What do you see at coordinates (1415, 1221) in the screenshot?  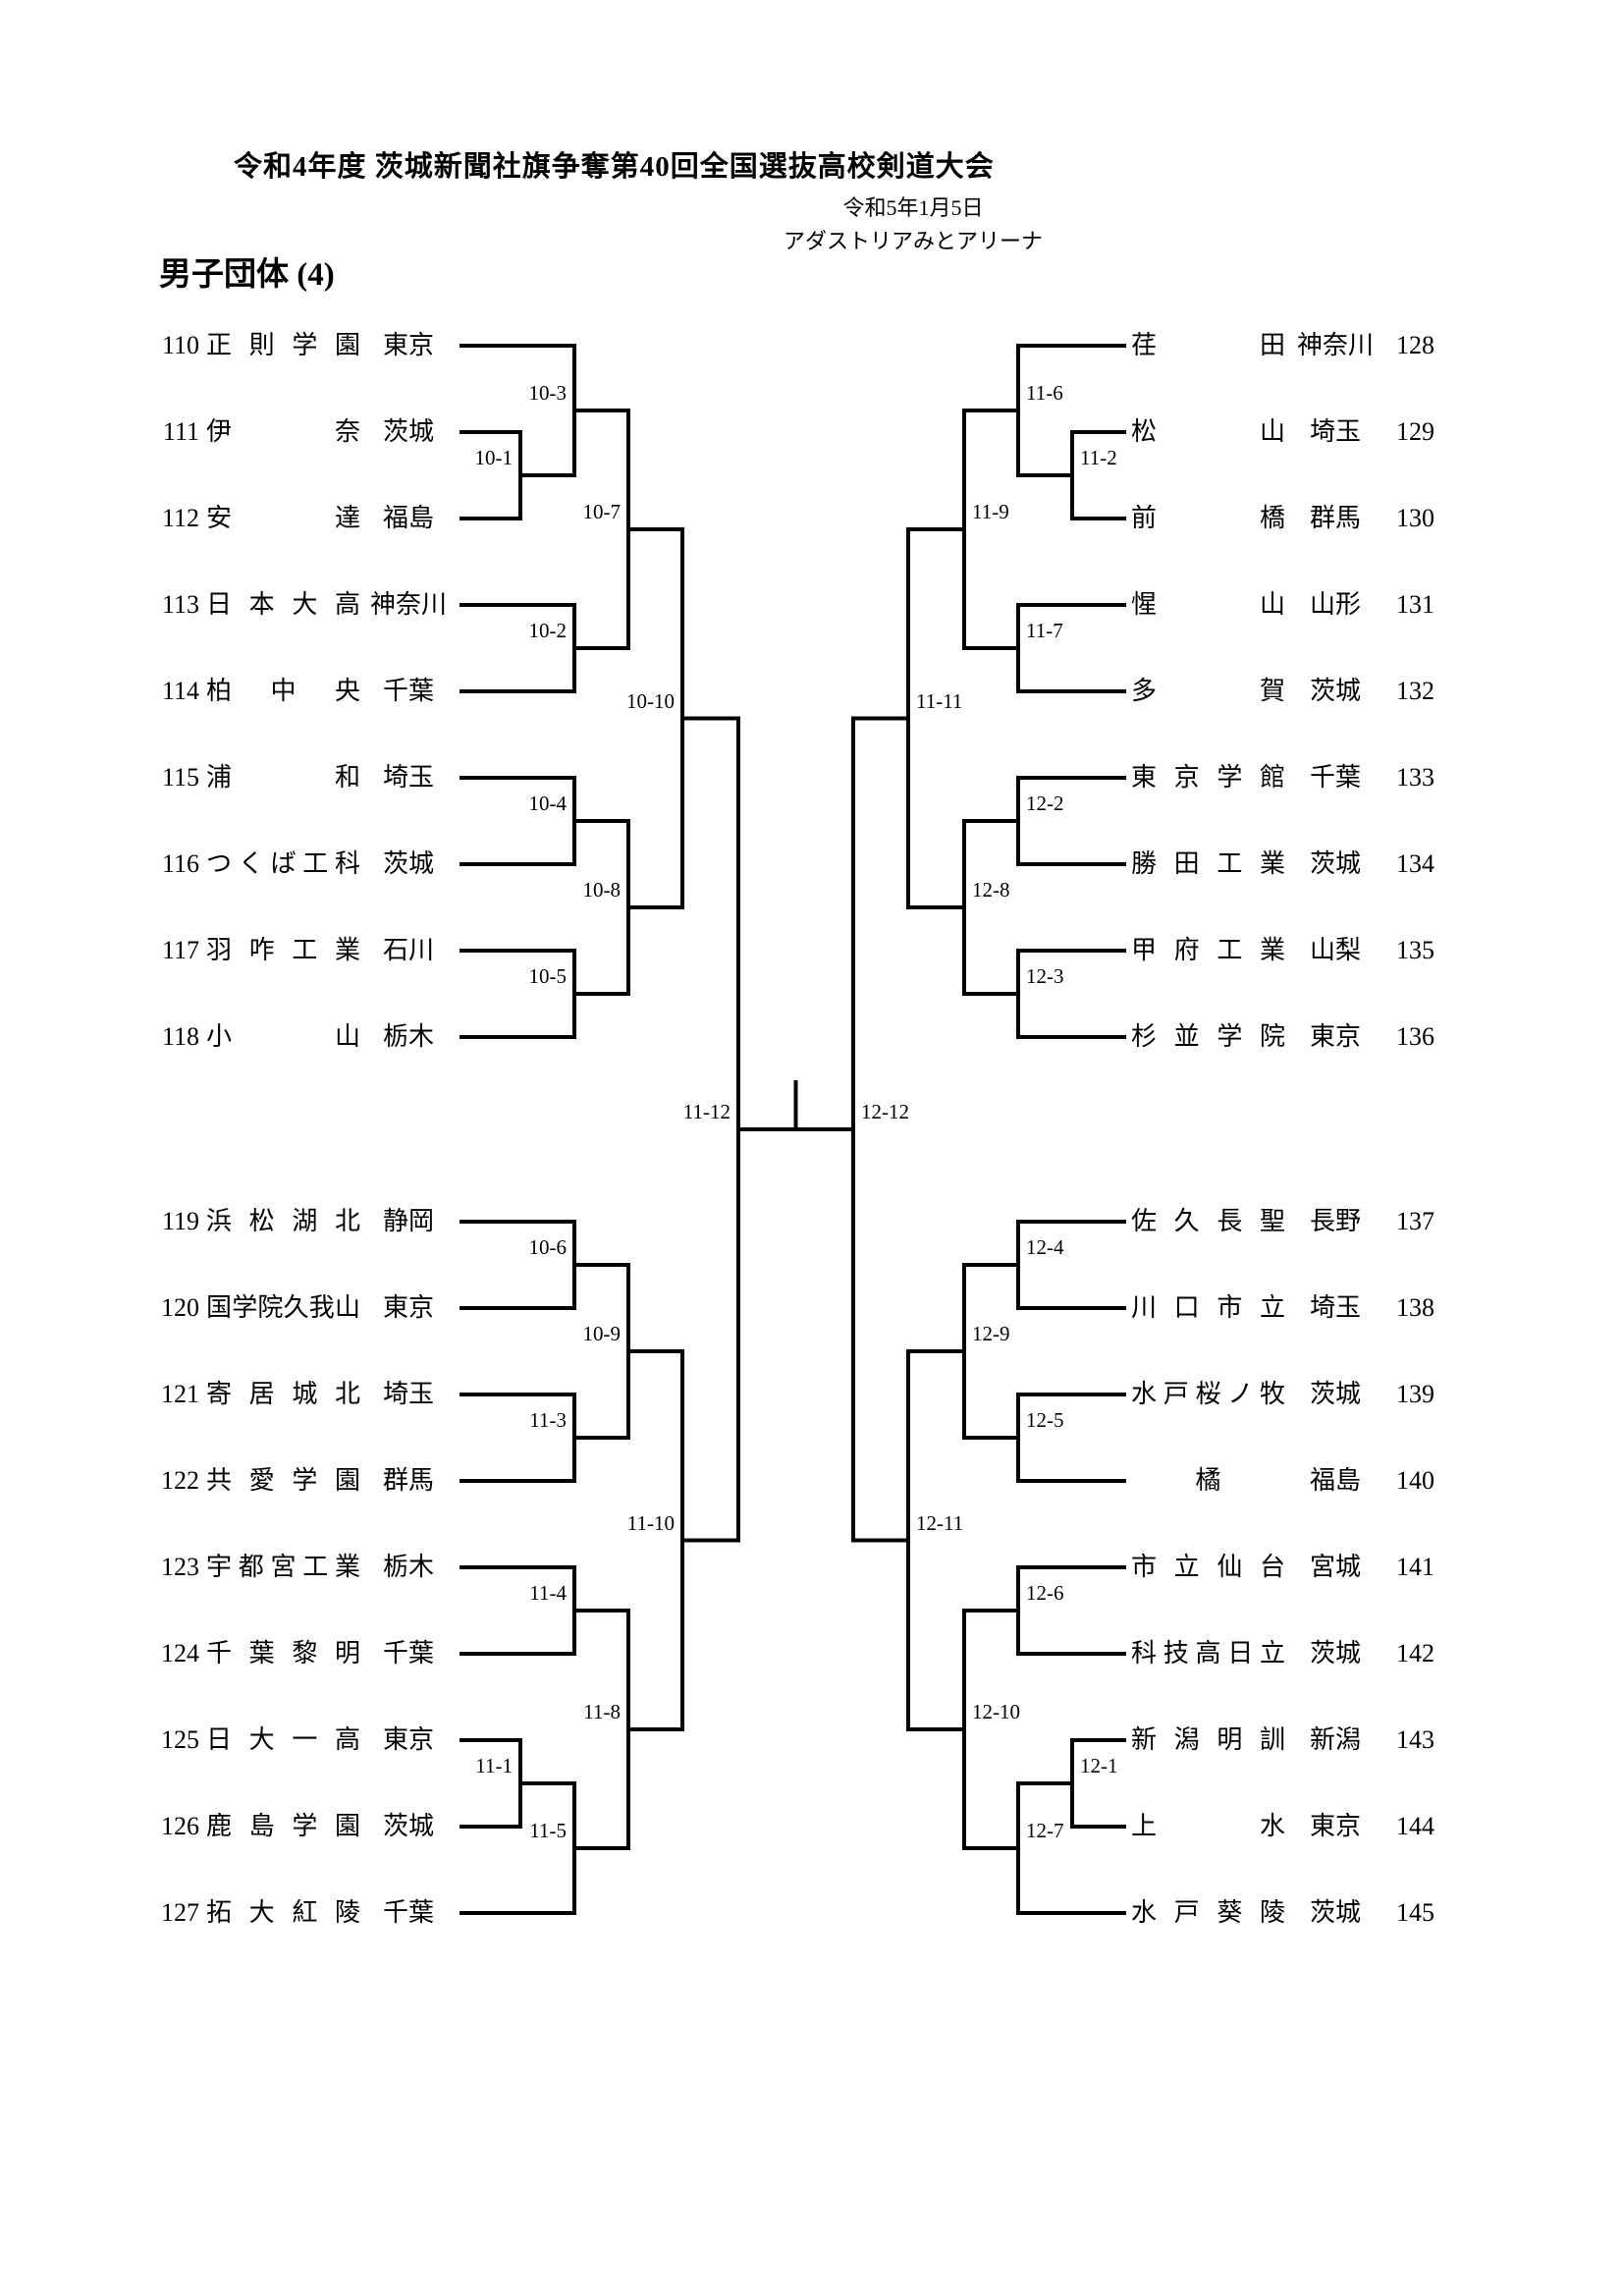 I see `team-number: 137` at bounding box center [1415, 1221].